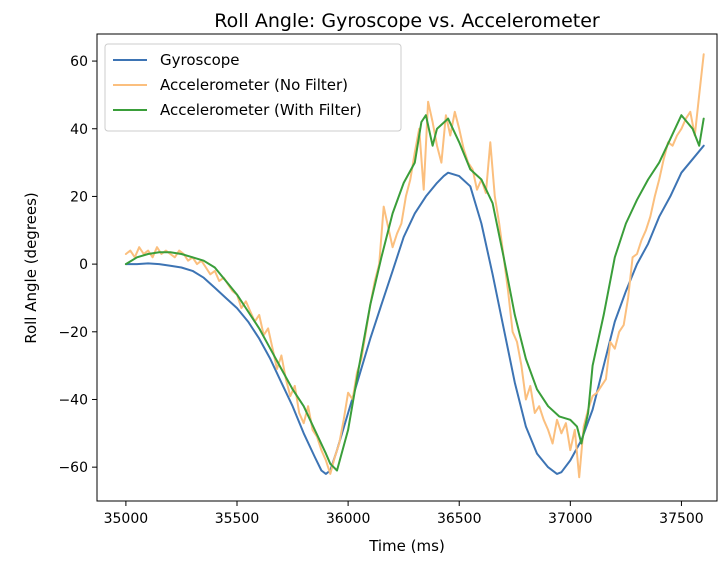 This screenshot has height=563, width=726. I want to click on x-tick-label: 36000, so click(348, 519).